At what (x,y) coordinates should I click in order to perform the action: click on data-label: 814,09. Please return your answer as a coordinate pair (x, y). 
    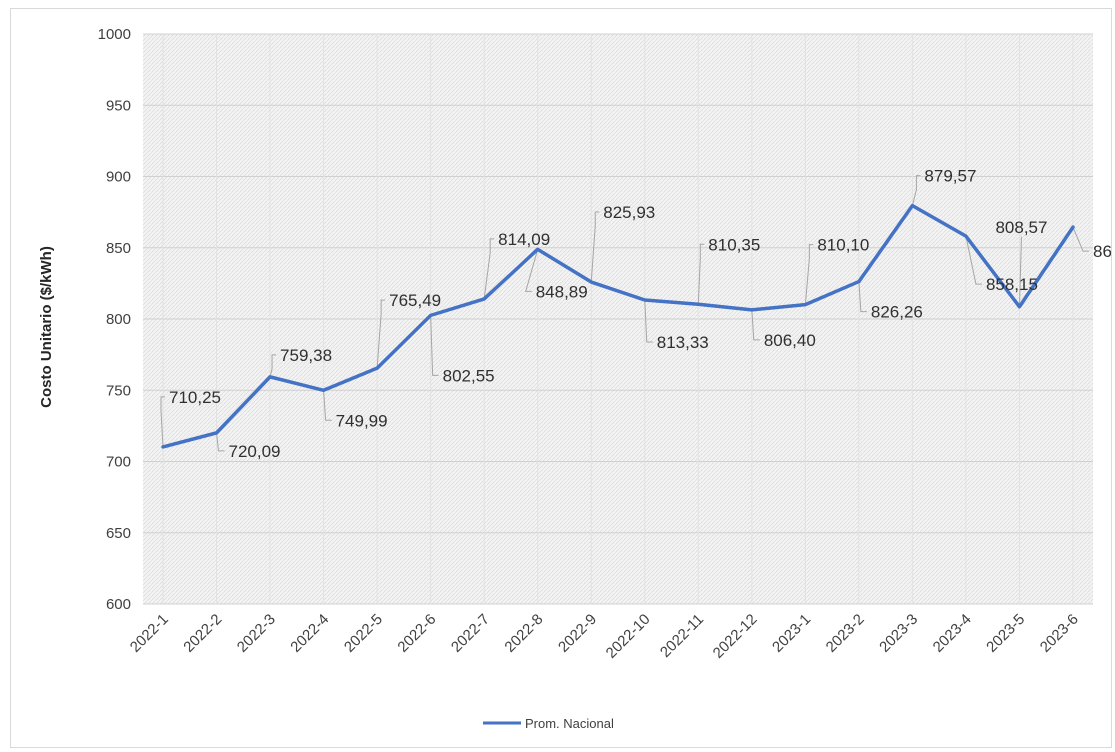
    Looking at the image, I should click on (524, 239).